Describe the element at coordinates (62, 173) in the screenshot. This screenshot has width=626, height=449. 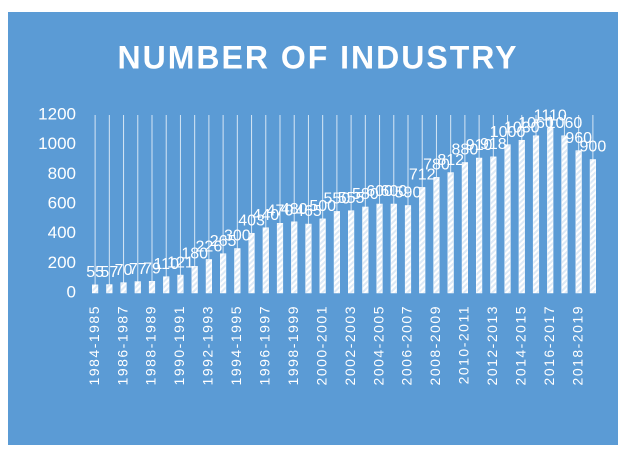
I see `y-tick-label: 800` at that location.